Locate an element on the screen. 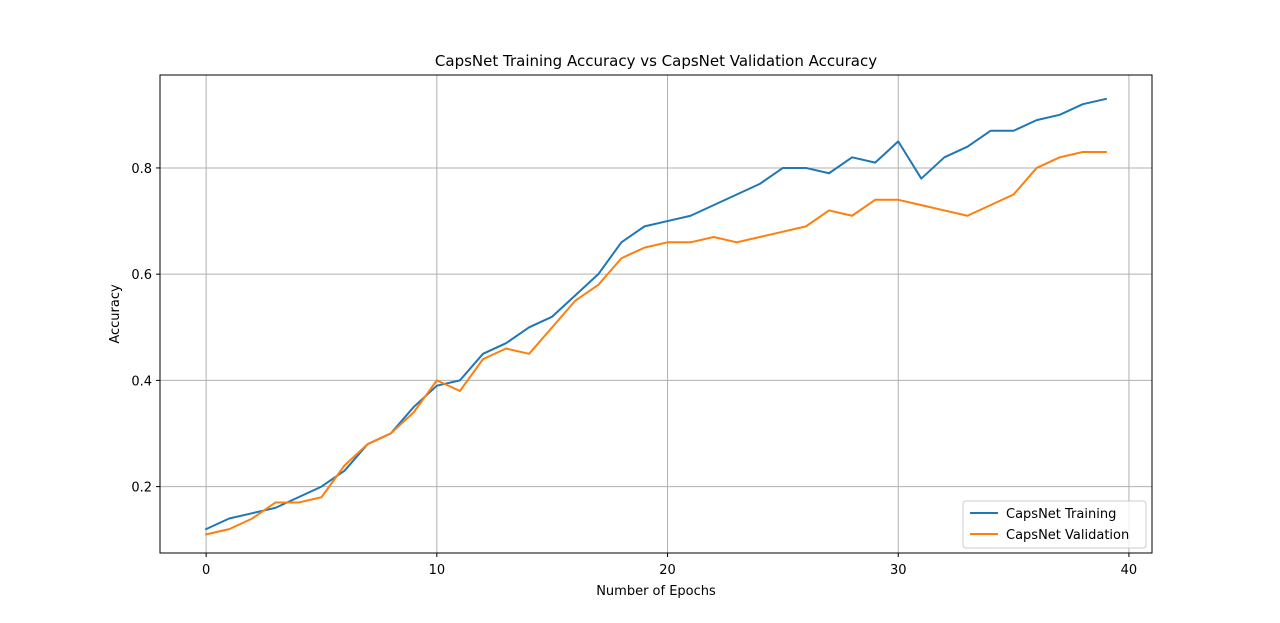 Image resolution: width=1280 pixels, height=623 pixels. x-tick-label: 30 is located at coordinates (898, 570).